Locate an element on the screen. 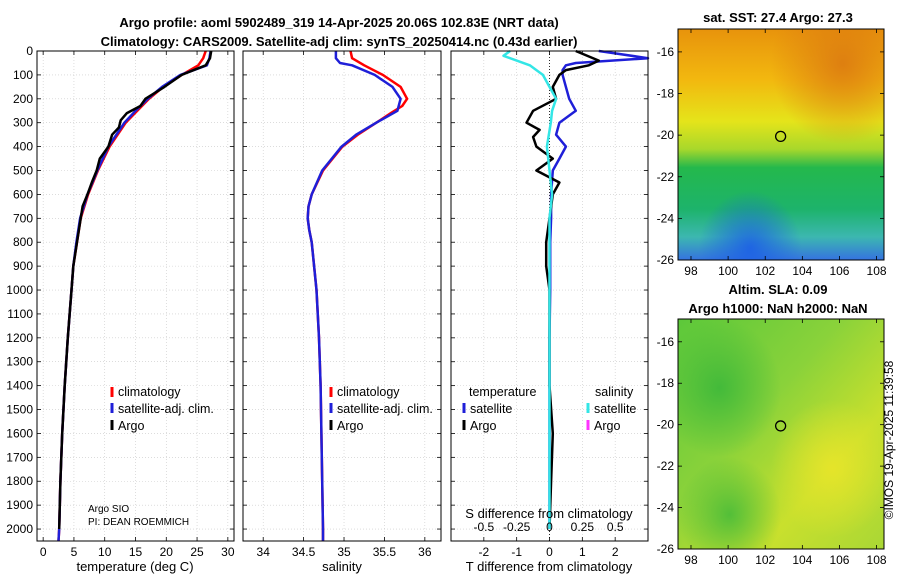 The width and height of the screenshot is (900, 580). credit-line2: PI: DEAN ROEMMICH is located at coordinates (138, 522).